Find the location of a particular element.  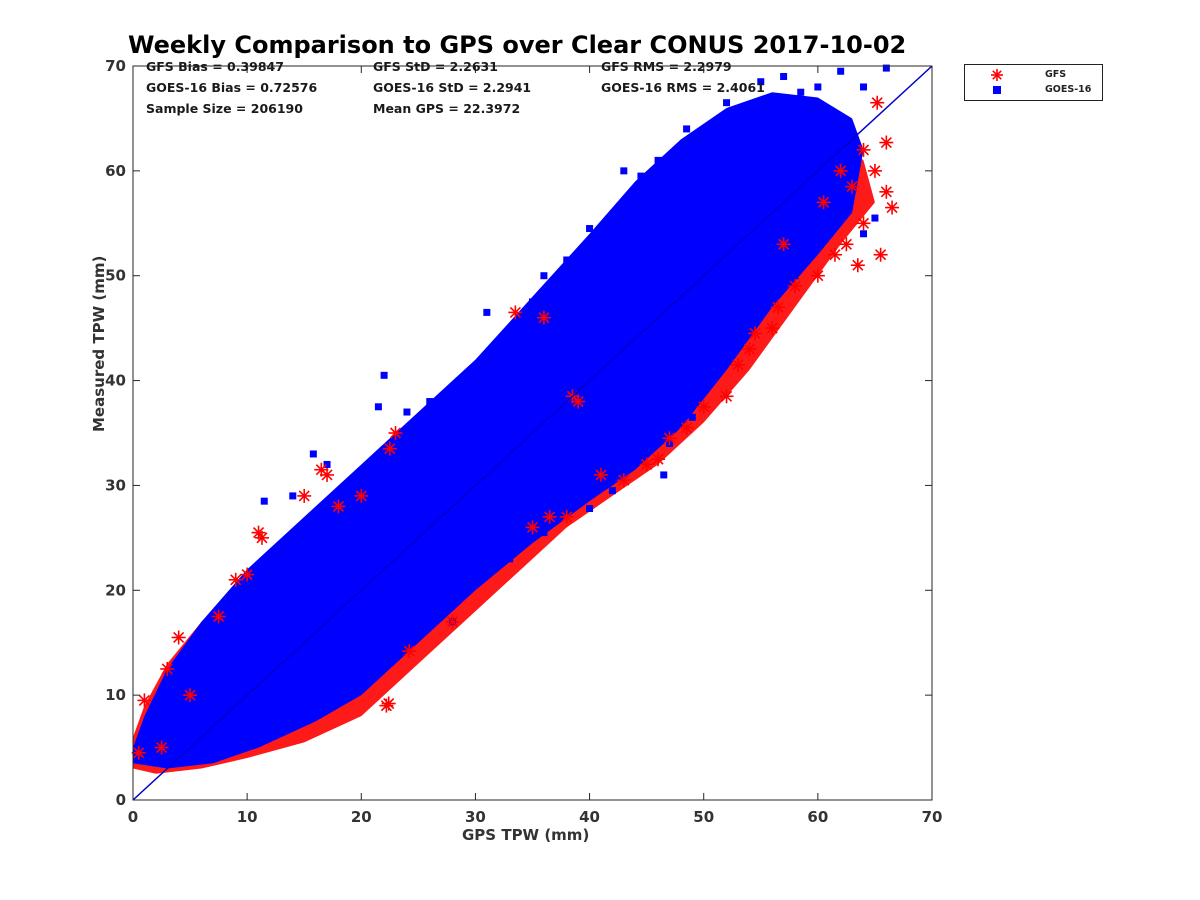

x-tick-label: 50 is located at coordinates (703, 817).